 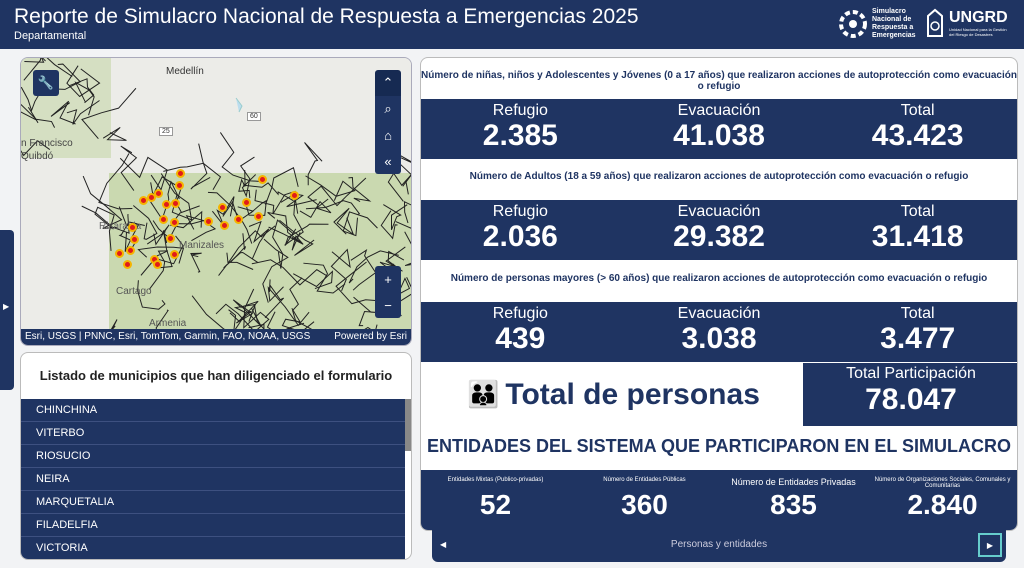 I want to click on stat-value: 29.382, so click(x=719, y=236).